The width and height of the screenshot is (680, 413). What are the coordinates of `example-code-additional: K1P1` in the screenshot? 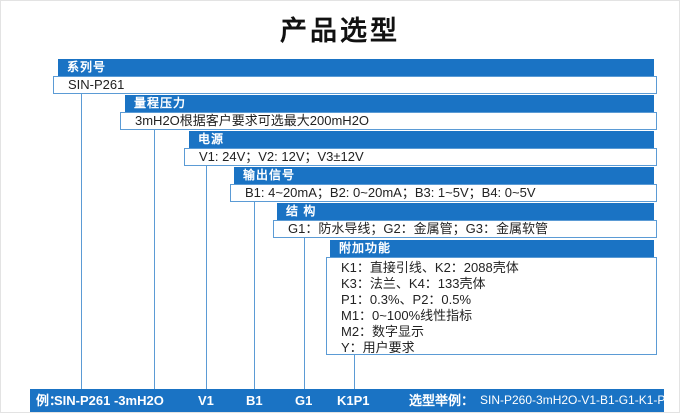 It's located at (353, 400).